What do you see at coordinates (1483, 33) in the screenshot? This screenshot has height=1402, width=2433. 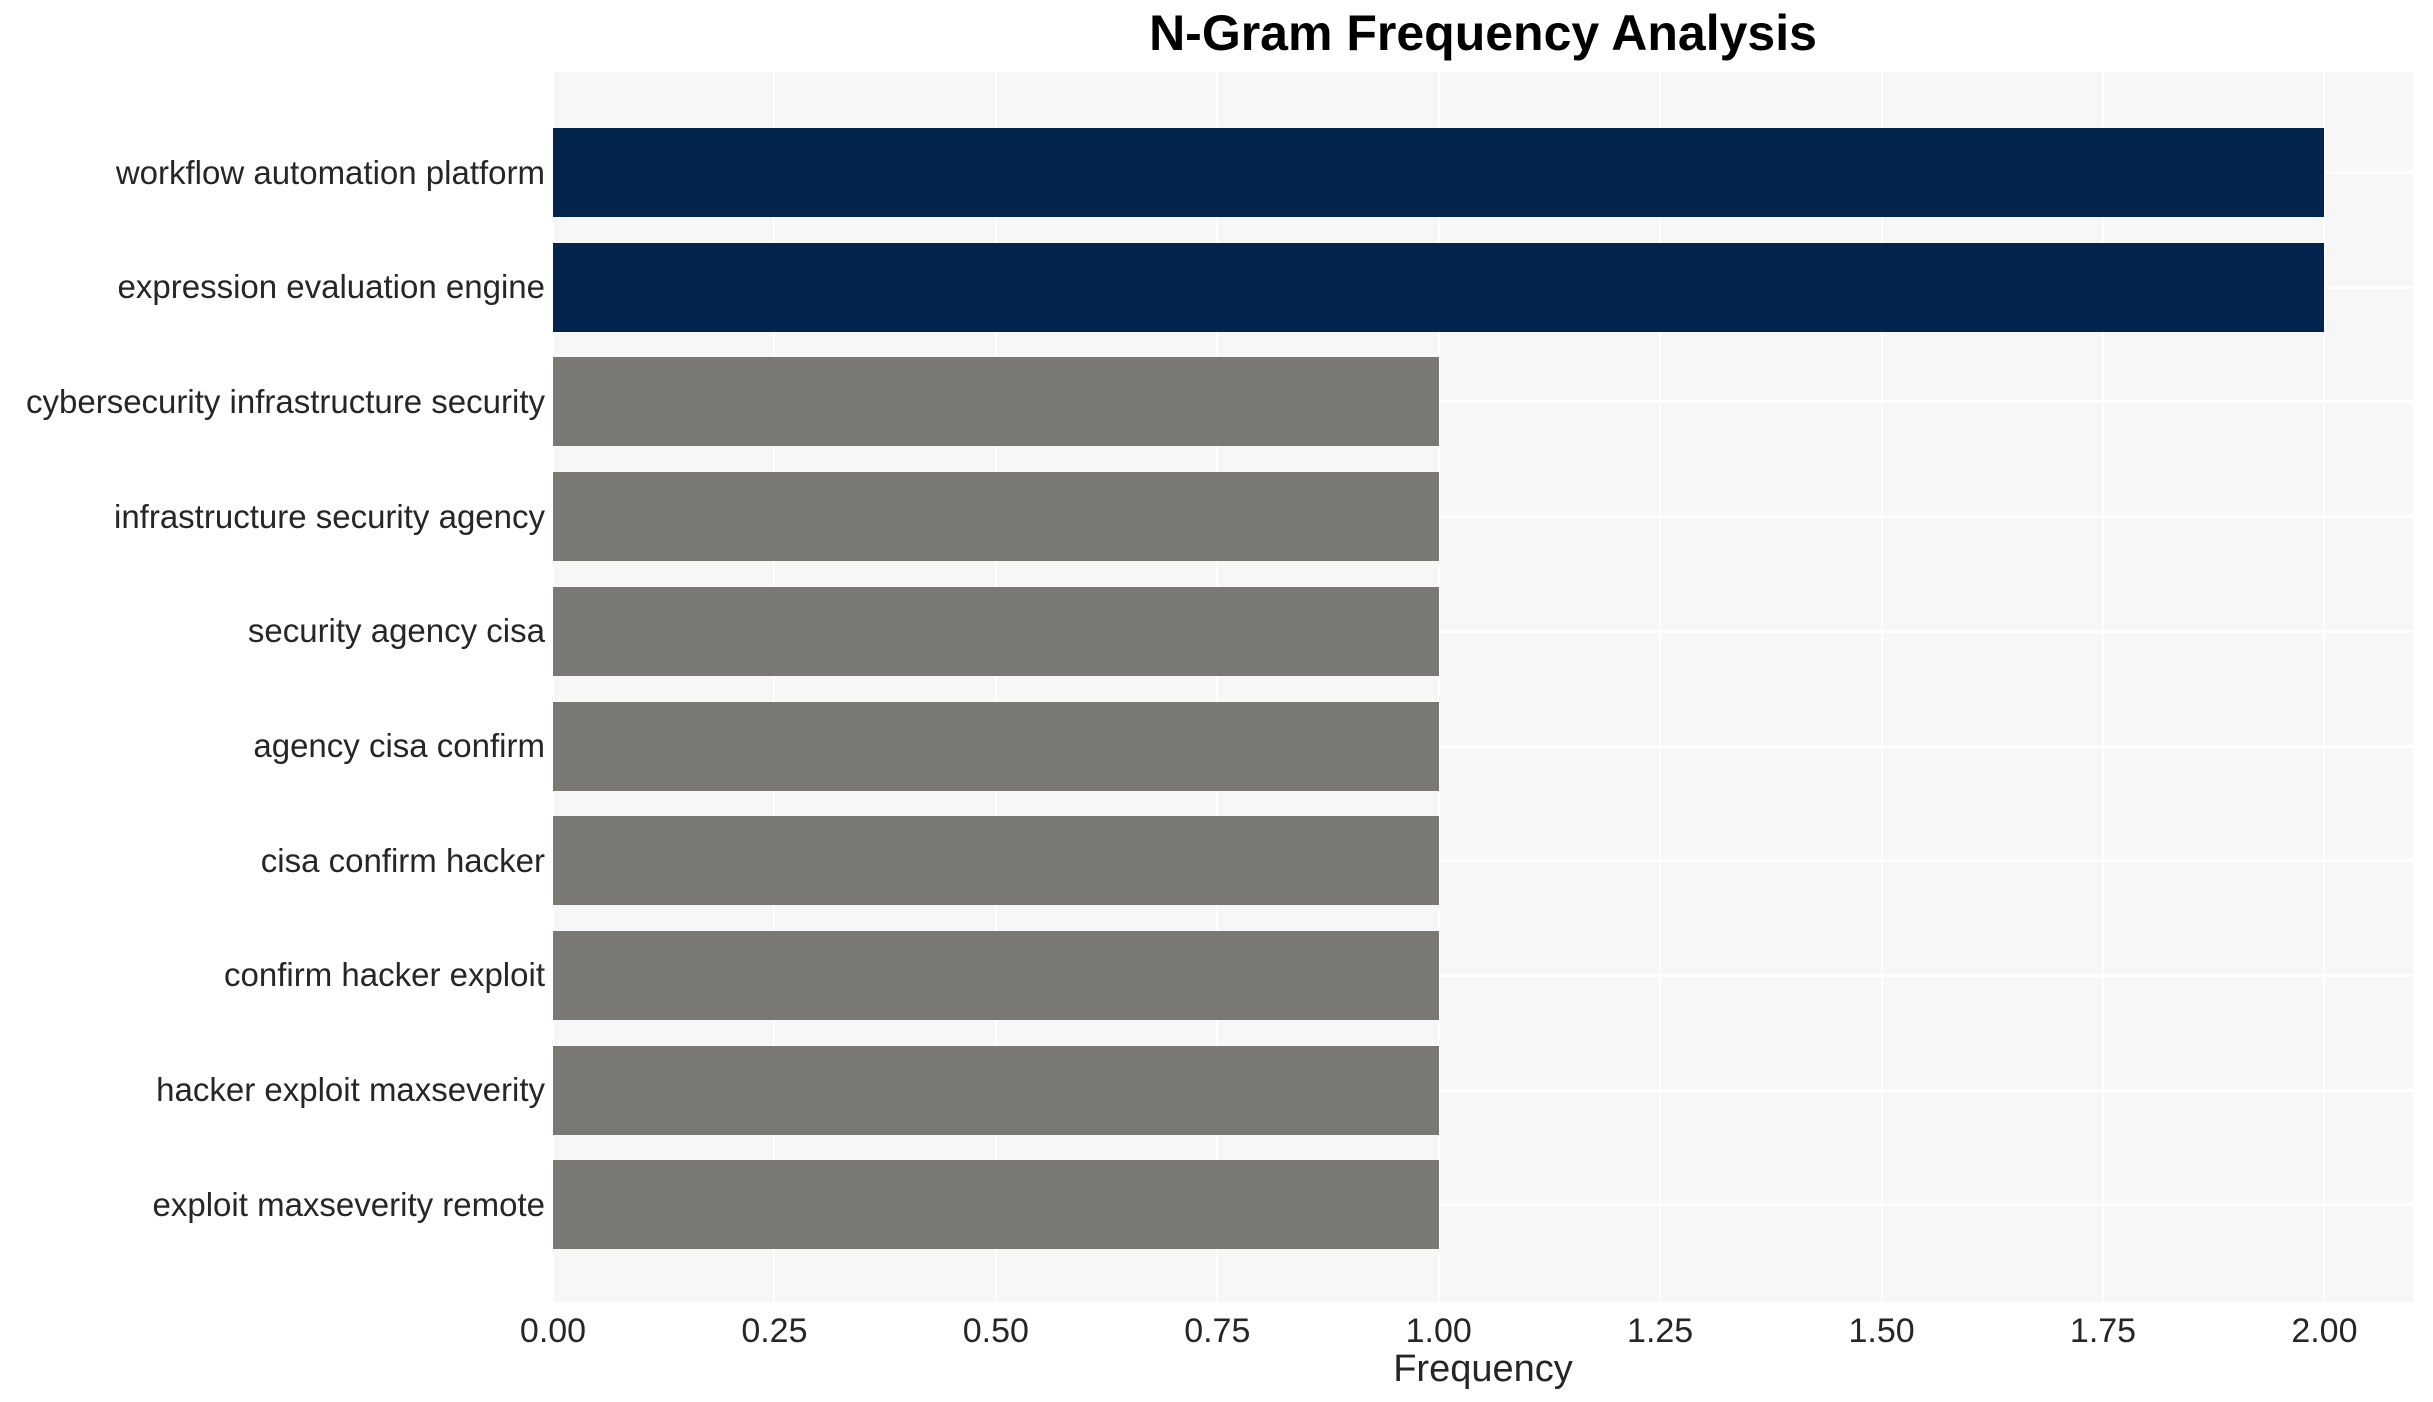 I see `chart-title: N-Gram Frequency Analysis` at bounding box center [1483, 33].